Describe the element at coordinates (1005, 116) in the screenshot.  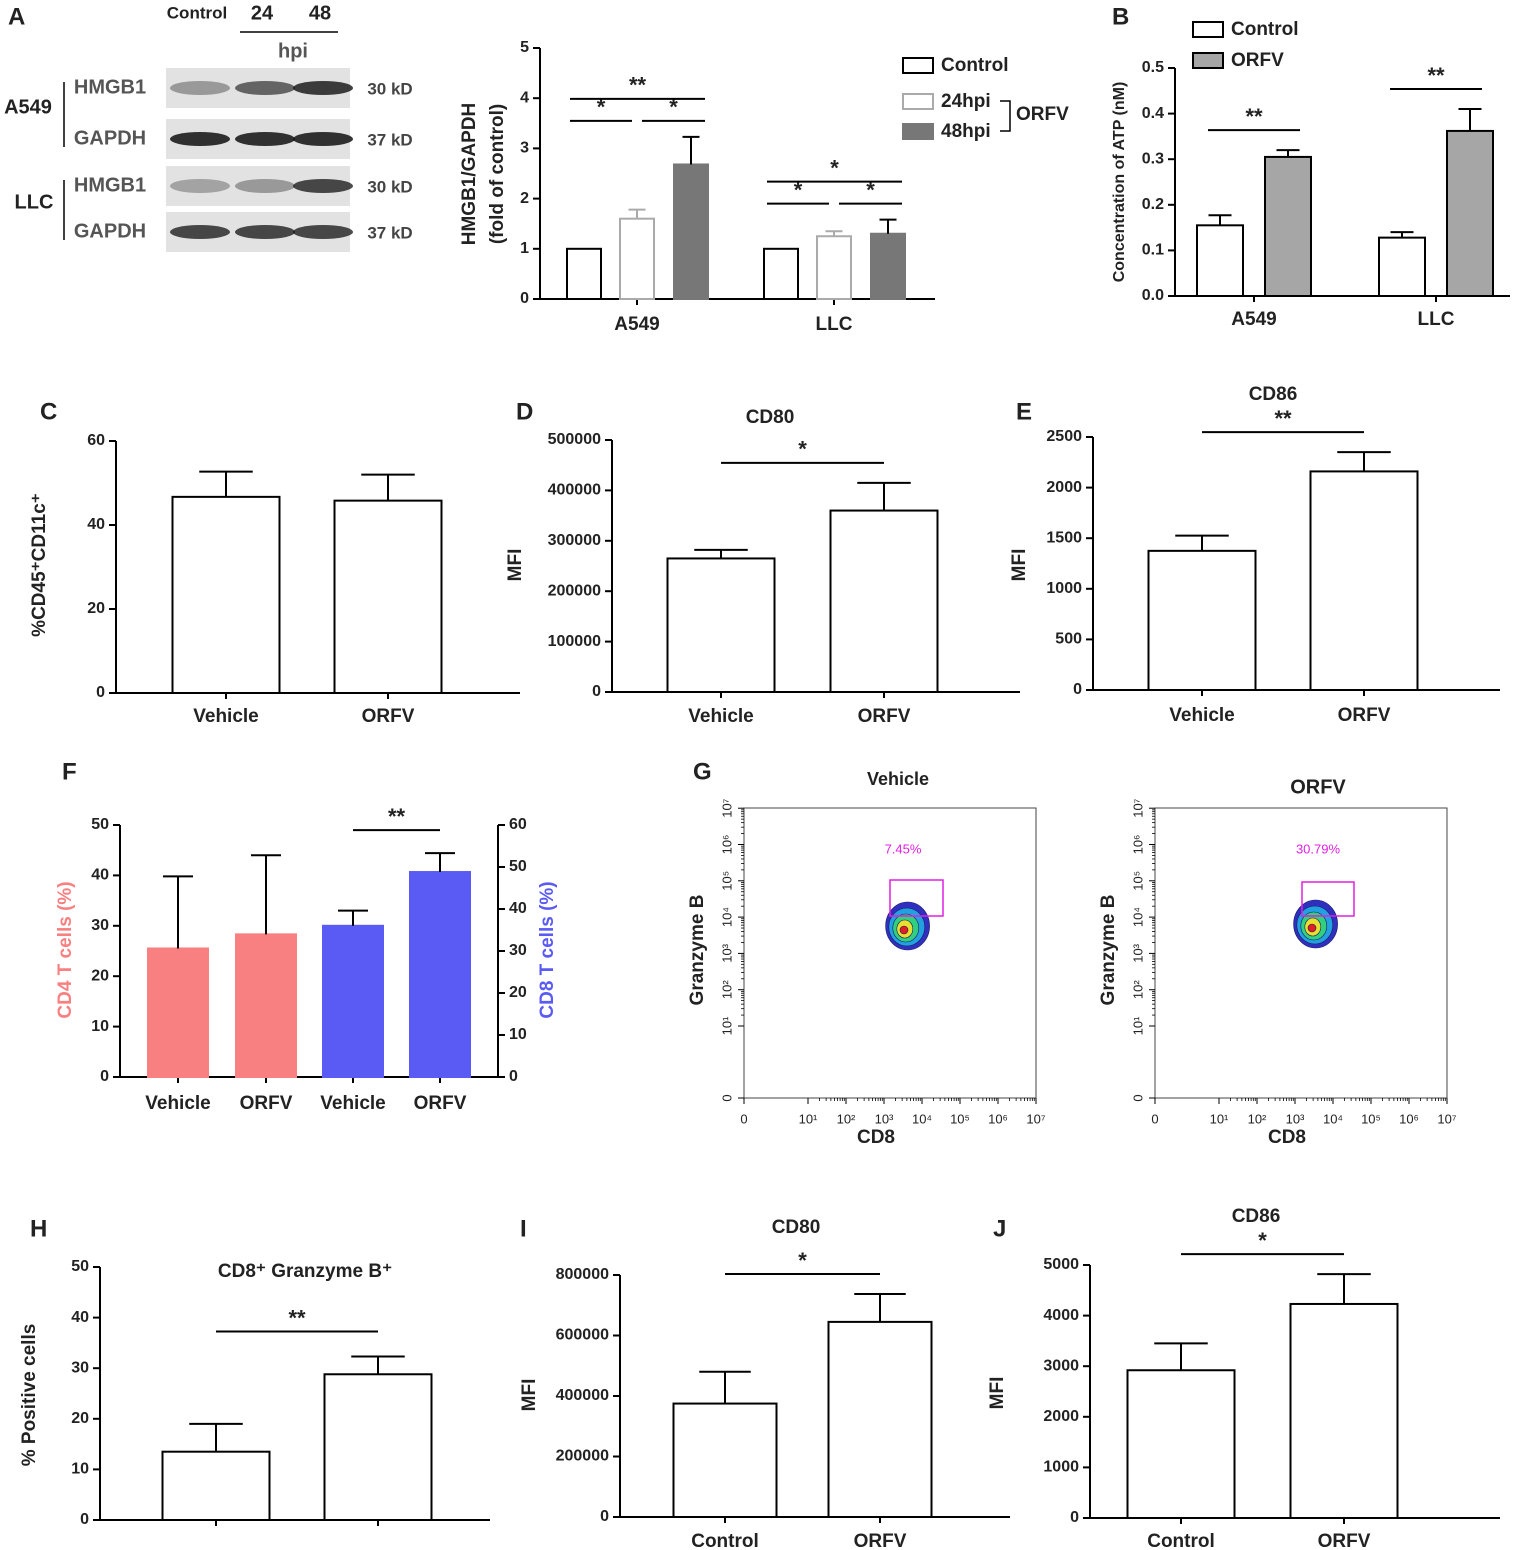
I see `legend-bracket` at that location.